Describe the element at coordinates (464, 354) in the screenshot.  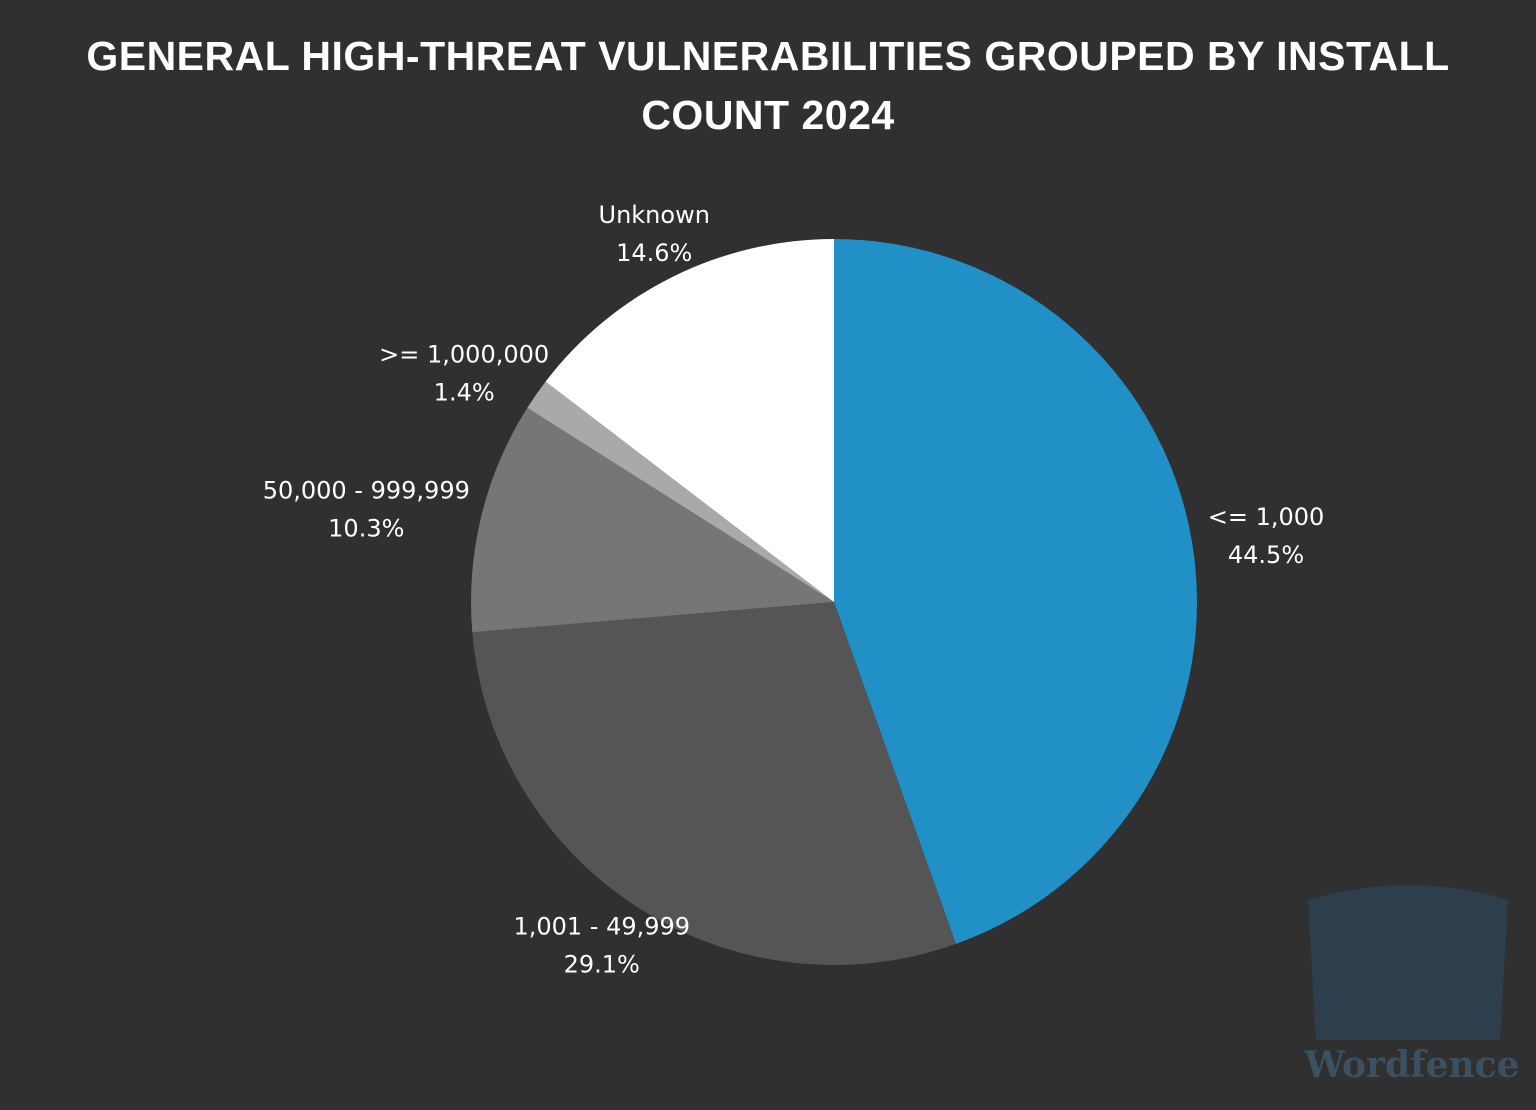
I see `slice-label-name: >= 1,000,000` at that location.